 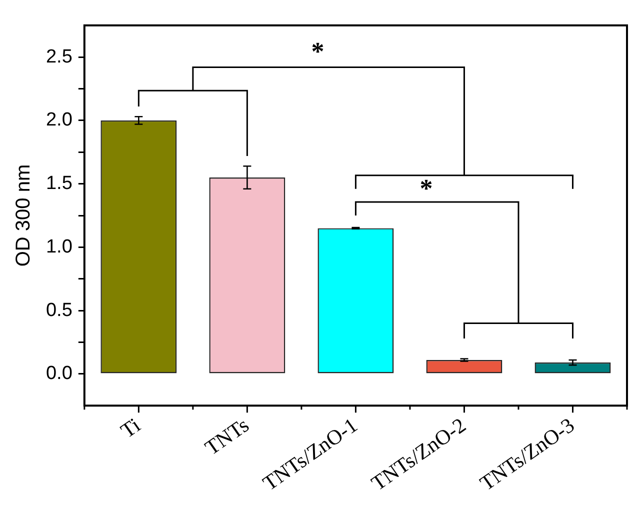 I want to click on x-tick-label: TNTs, so click(x=227, y=436).